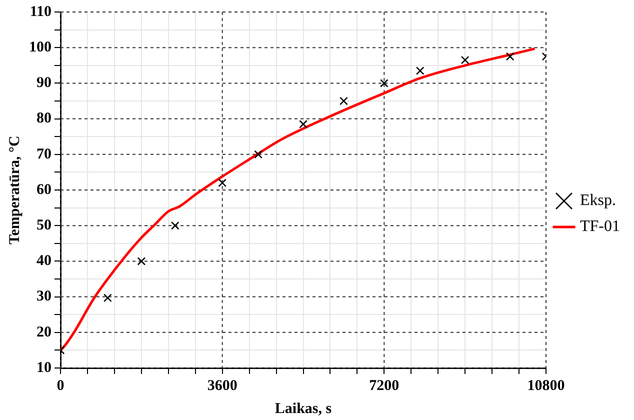 The image size is (634, 420). What do you see at coordinates (384, 386) in the screenshot?
I see `x-tick-label: 7200` at bounding box center [384, 386].